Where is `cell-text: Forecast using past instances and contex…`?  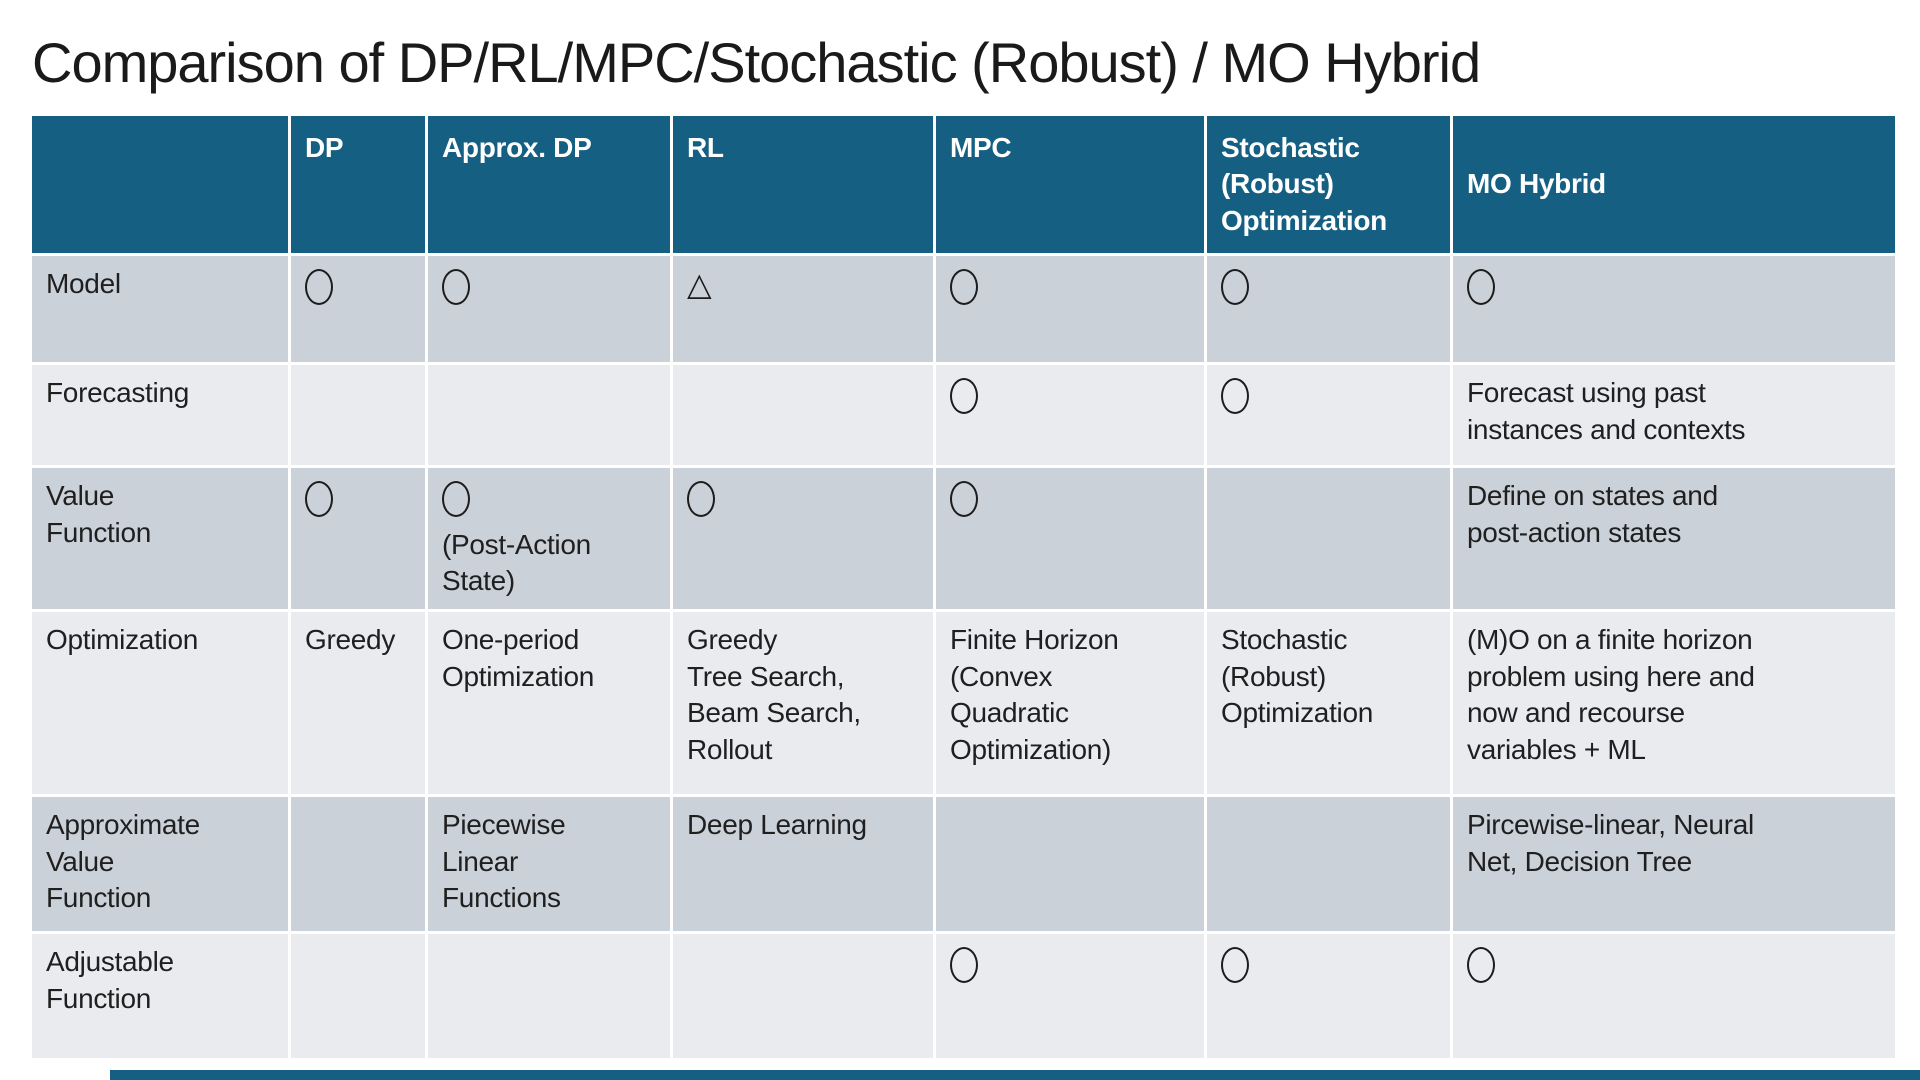 cell-text: Forecast using past instances and contex… is located at coordinates (1606, 411).